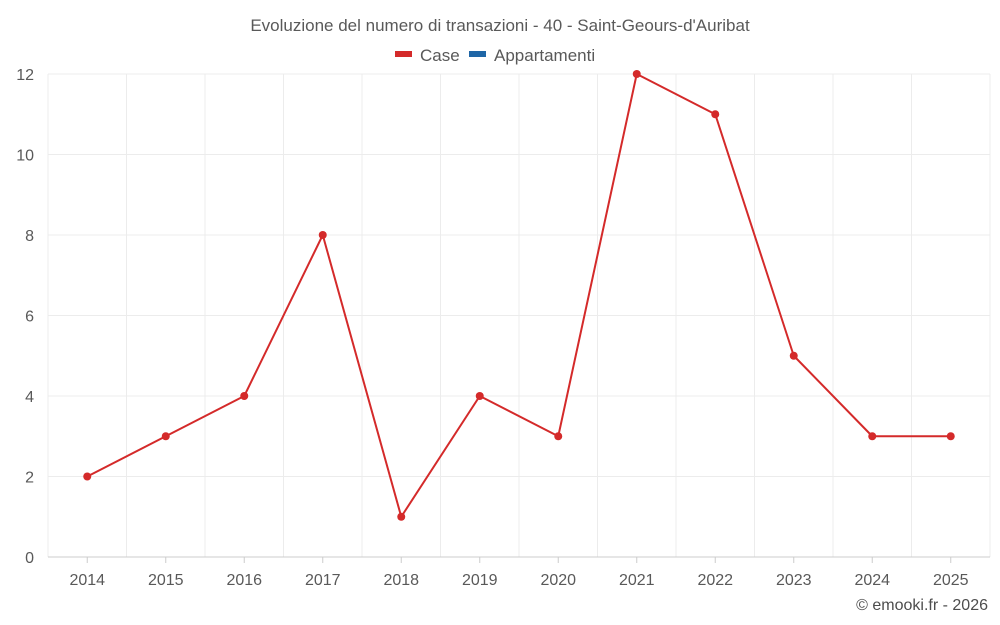  Describe the element at coordinates (166, 580) in the screenshot. I see `x-tick-label: 2015` at that location.